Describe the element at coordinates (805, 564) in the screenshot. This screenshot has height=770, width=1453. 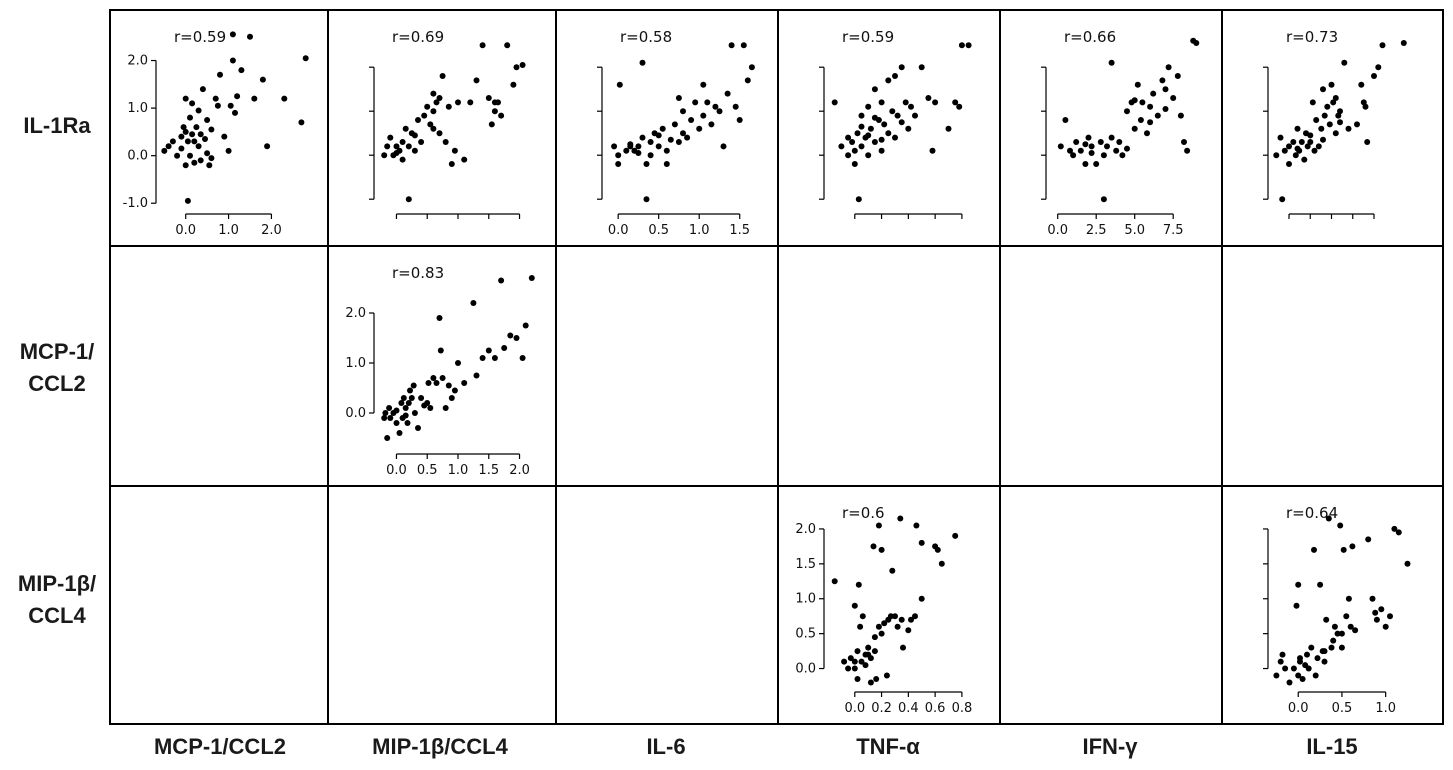
I see `y-tick-label: 1.5` at that location.